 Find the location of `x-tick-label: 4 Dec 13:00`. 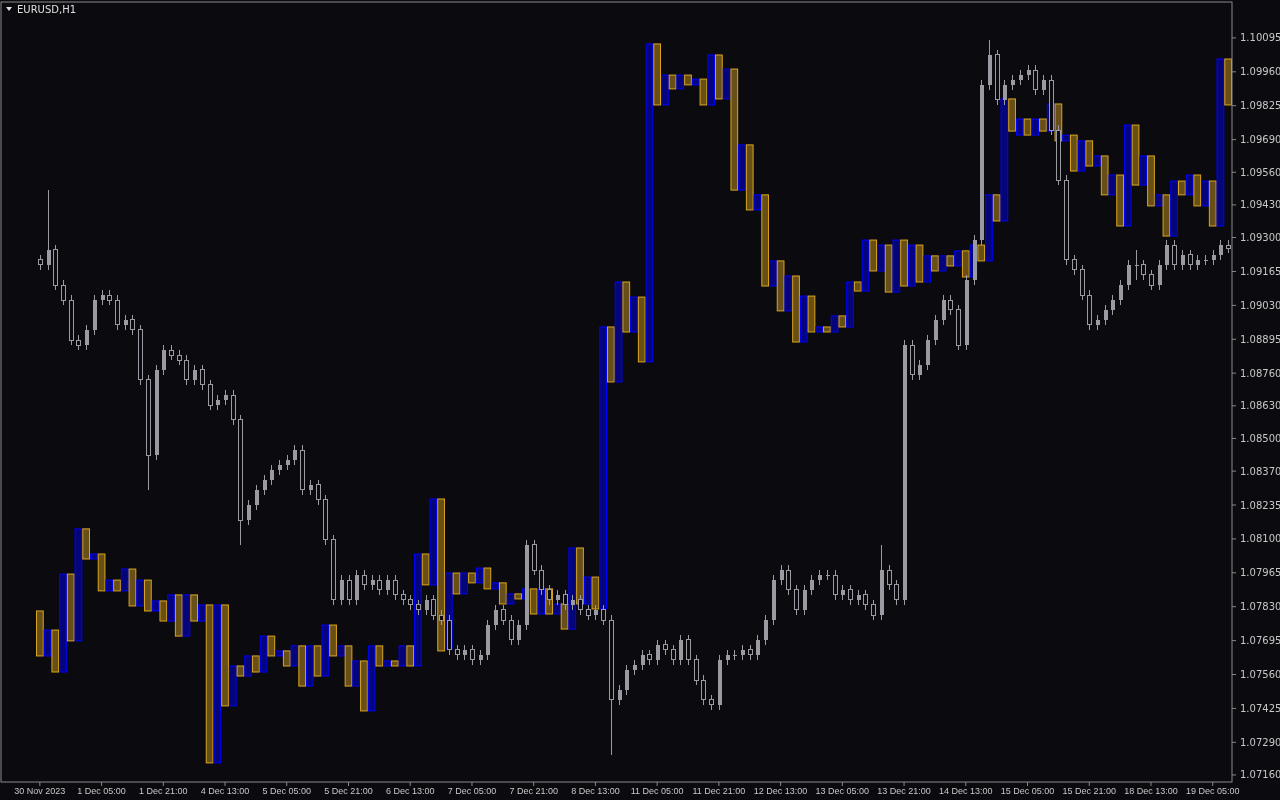

x-tick-label: 4 Dec 13:00 is located at coordinates (225, 791).